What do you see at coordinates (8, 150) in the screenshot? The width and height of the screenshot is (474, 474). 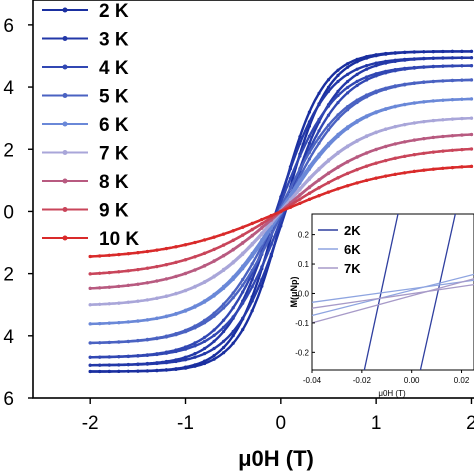 I see `y-tick-label: 2` at bounding box center [8, 150].